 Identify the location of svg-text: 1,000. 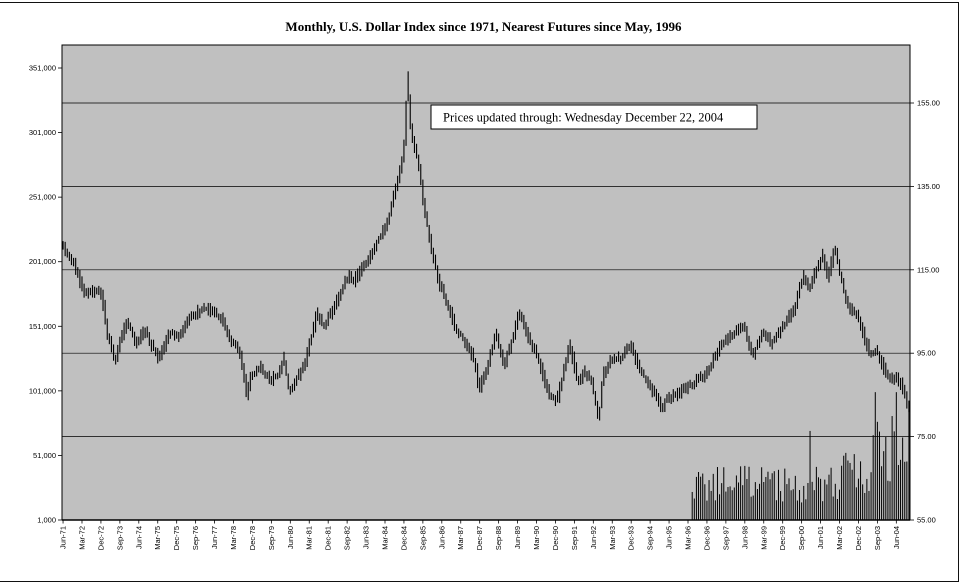
(46, 520).